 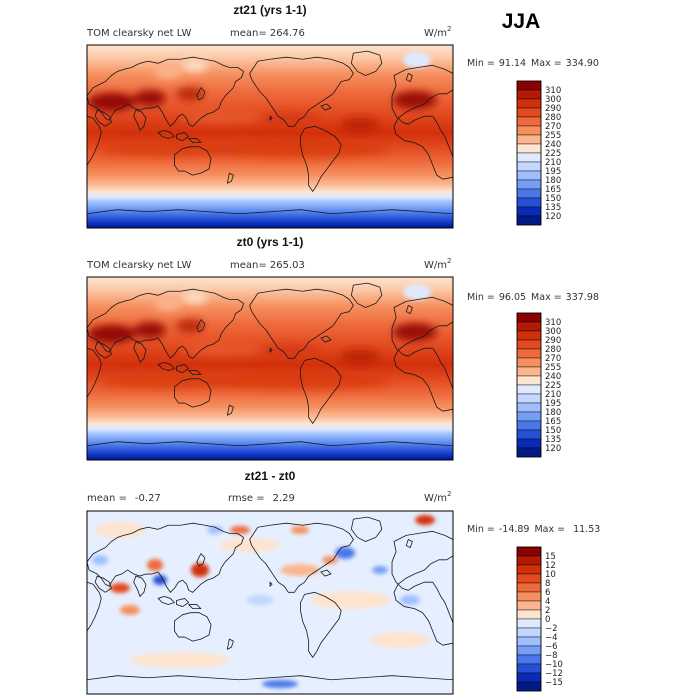 I want to click on colorbar-tick-label: 10, so click(x=550, y=575).